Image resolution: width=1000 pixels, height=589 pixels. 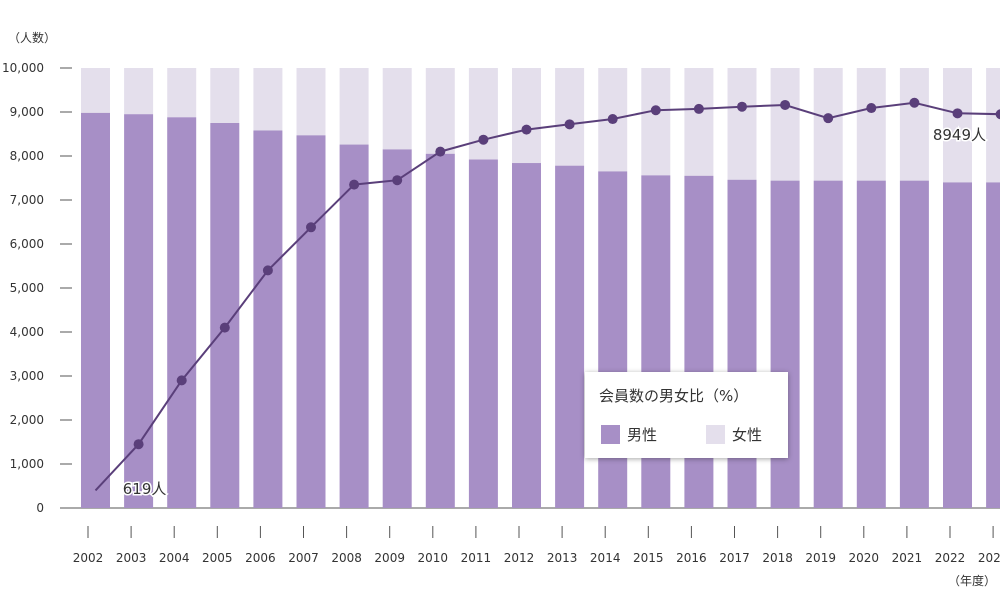 I want to click on legend-title: 会員数の男女比（%）, so click(x=674, y=396).